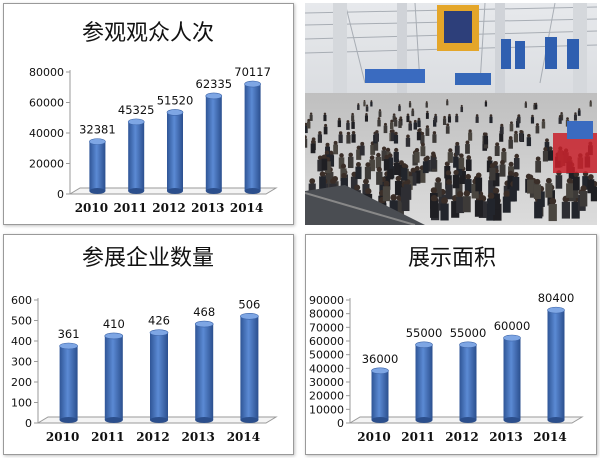 The image size is (600, 458). What do you see at coordinates (159, 321) in the screenshot?
I see `data-label: 426` at bounding box center [159, 321].